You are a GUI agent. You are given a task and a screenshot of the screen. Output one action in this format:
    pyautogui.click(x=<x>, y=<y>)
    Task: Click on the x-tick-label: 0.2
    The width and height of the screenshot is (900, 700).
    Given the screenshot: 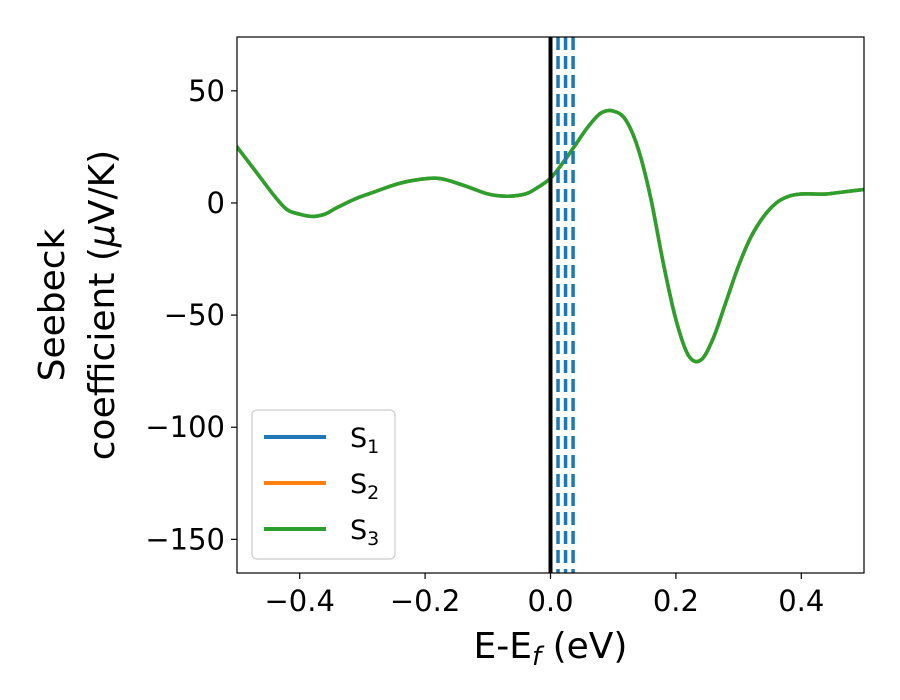 What is the action you would take?
    pyautogui.click(x=676, y=601)
    